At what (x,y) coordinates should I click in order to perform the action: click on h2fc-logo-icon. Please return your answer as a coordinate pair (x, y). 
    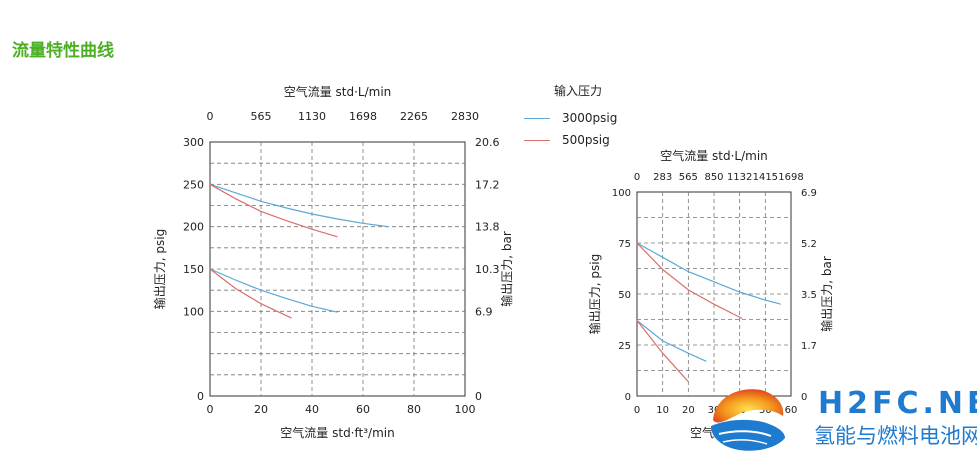
    Looking at the image, I should click on (748, 420).